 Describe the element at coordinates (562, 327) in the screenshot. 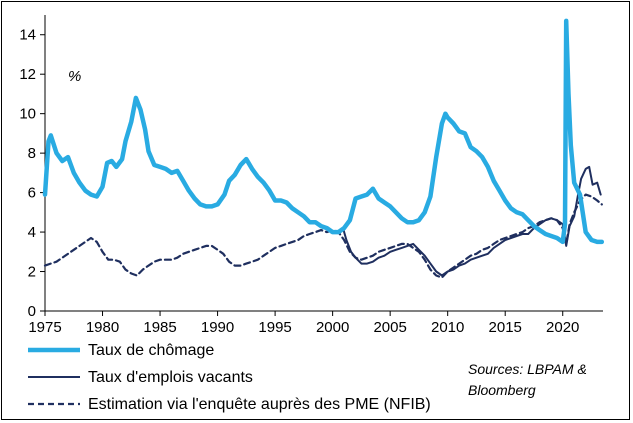

I see `x-tick-label: 2020` at that location.